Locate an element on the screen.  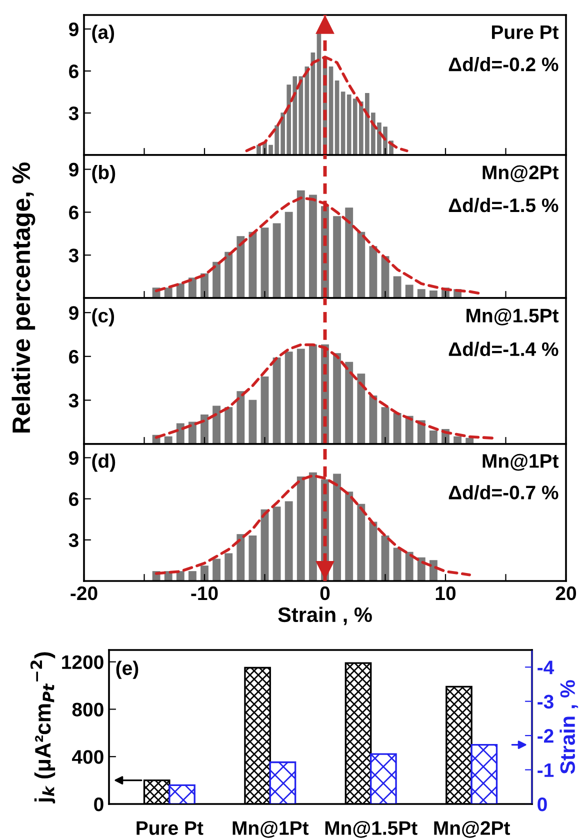
x-tick-label: Mn@2Pt is located at coordinates (472, 829).